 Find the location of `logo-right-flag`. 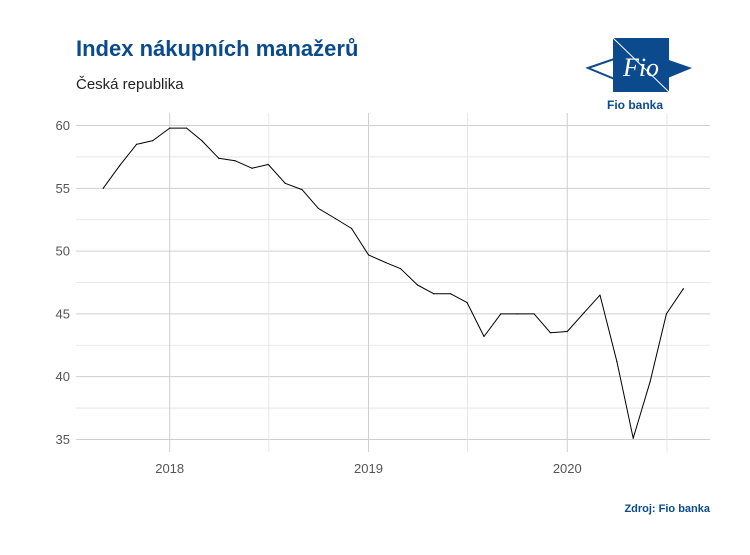

logo-right-flag is located at coordinates (677, 69).